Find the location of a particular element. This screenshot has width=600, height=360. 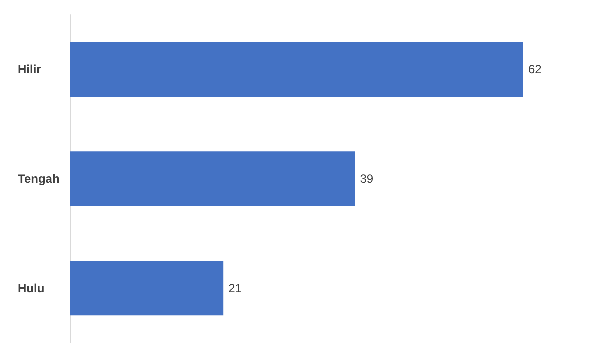

y-tick-label: Hilir is located at coordinates (30, 69).